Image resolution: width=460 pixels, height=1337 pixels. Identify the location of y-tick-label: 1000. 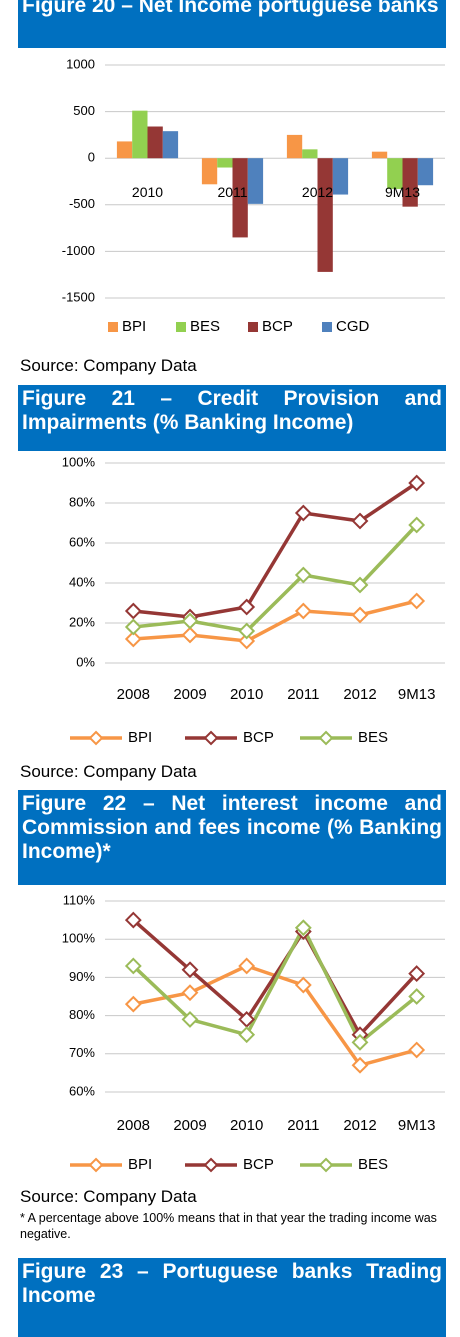
(80, 63).